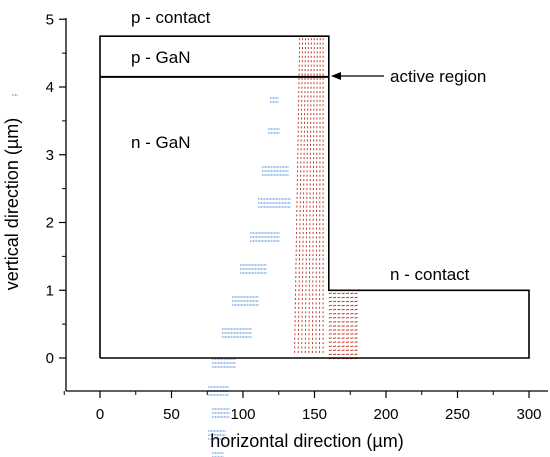 Image resolution: width=550 pixels, height=457 pixels. What do you see at coordinates (336, 76) in the screenshot?
I see `active-region-pointer-arrowhead` at bounding box center [336, 76].